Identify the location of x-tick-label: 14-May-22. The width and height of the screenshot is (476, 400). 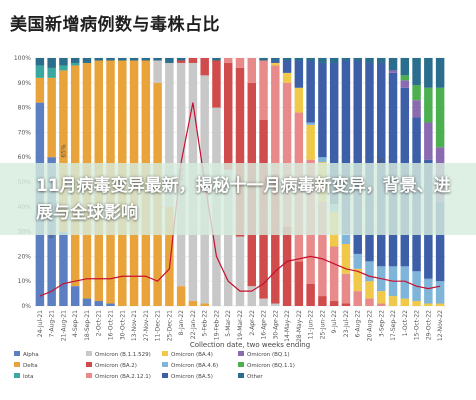
(287, 326).